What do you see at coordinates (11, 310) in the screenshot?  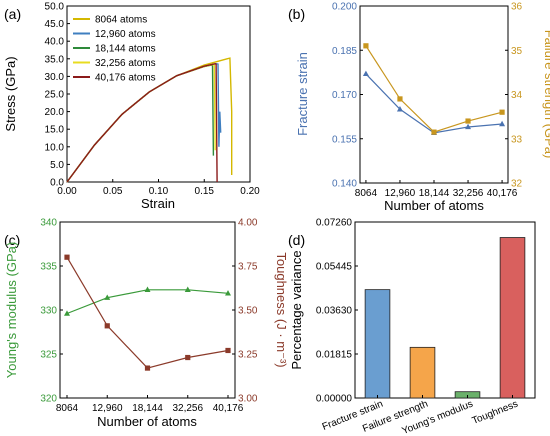 I see `panel-c-left-y-axis-label: Young's modulus (GPa)` at bounding box center [11, 310].